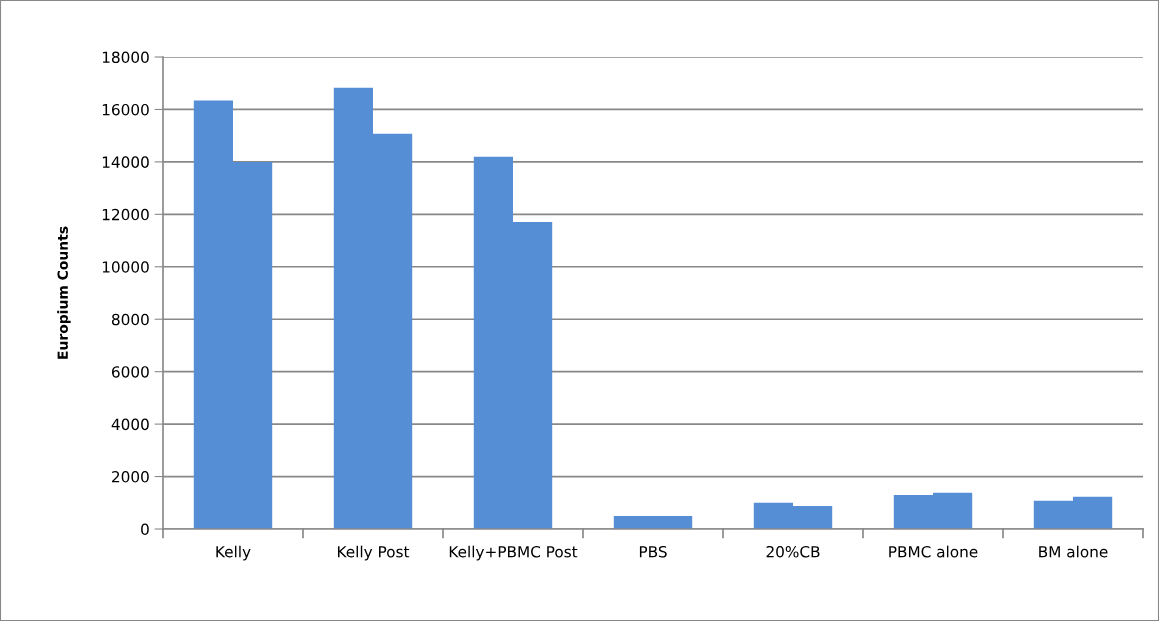  I want to click on x-tick-label: Kelly Post, so click(374, 553).